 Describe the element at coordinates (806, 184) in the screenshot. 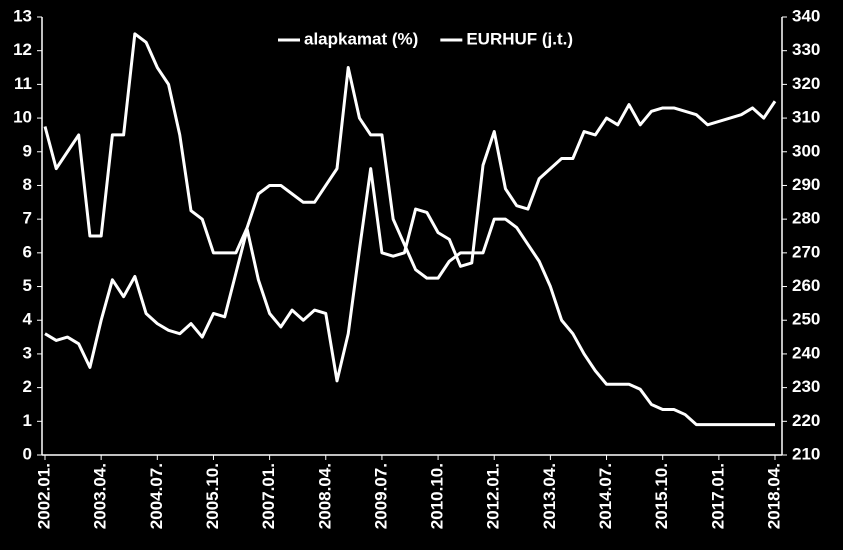

I see `y2-tick-label: 290` at that location.